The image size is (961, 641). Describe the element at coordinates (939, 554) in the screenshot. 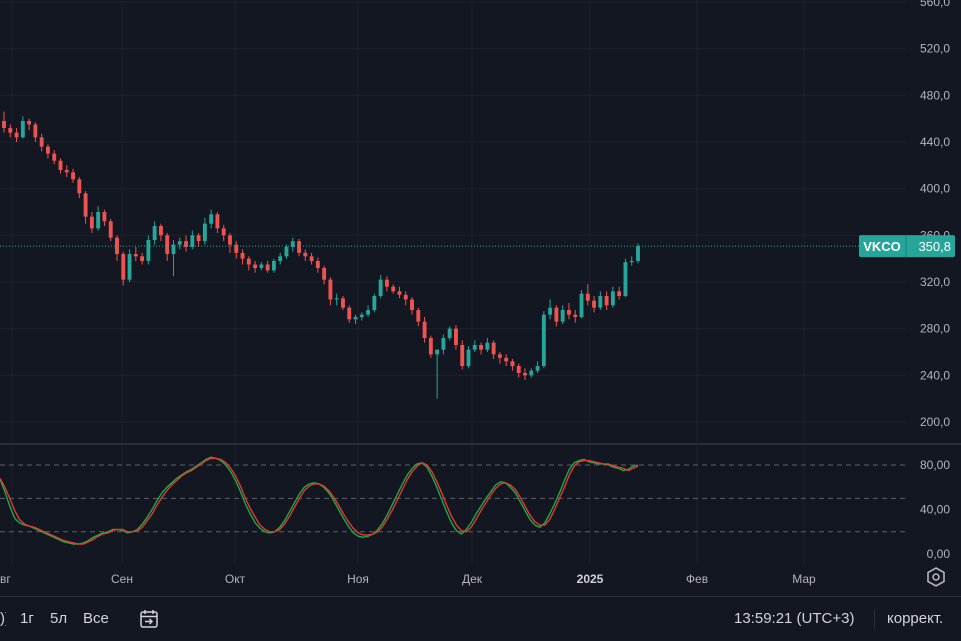

I see `oscillator-axis-label: 0,00` at that location.